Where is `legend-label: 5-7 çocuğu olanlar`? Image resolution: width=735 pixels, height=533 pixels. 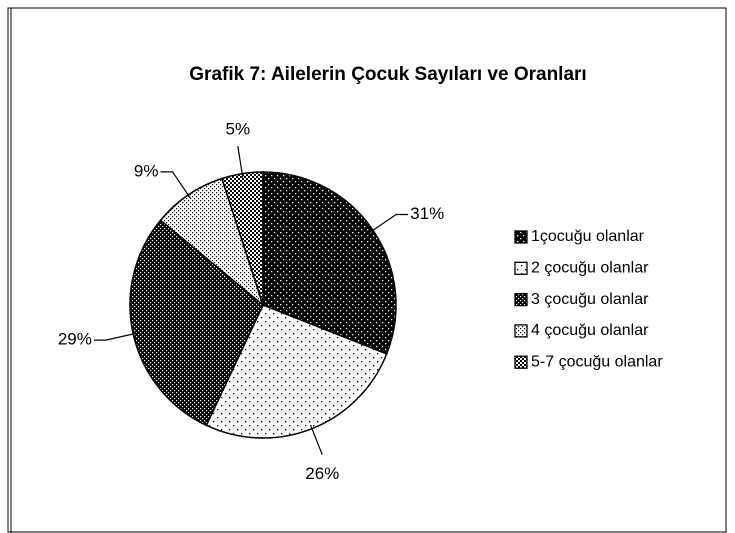
legend-label: 5-7 çocuğu olanlar is located at coordinates (597, 361).